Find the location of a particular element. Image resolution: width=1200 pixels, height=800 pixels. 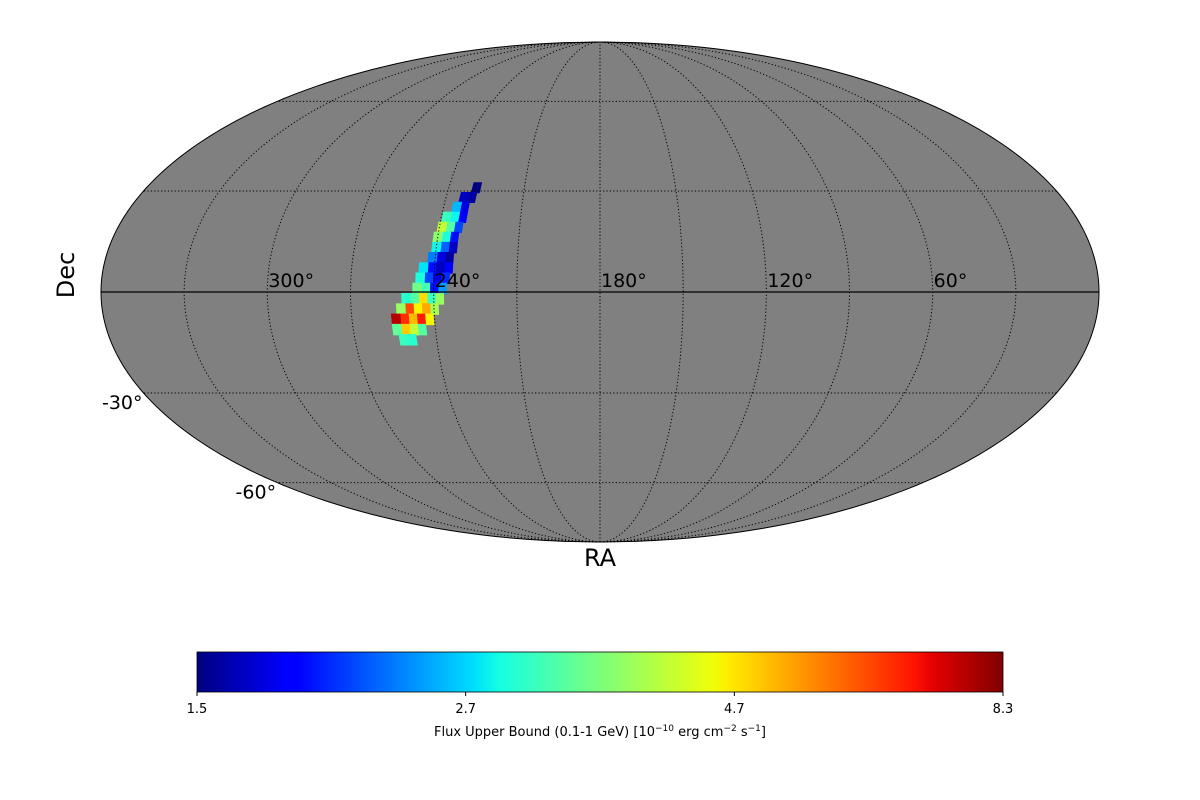

ra-tick-label: 120° is located at coordinates (790, 281).